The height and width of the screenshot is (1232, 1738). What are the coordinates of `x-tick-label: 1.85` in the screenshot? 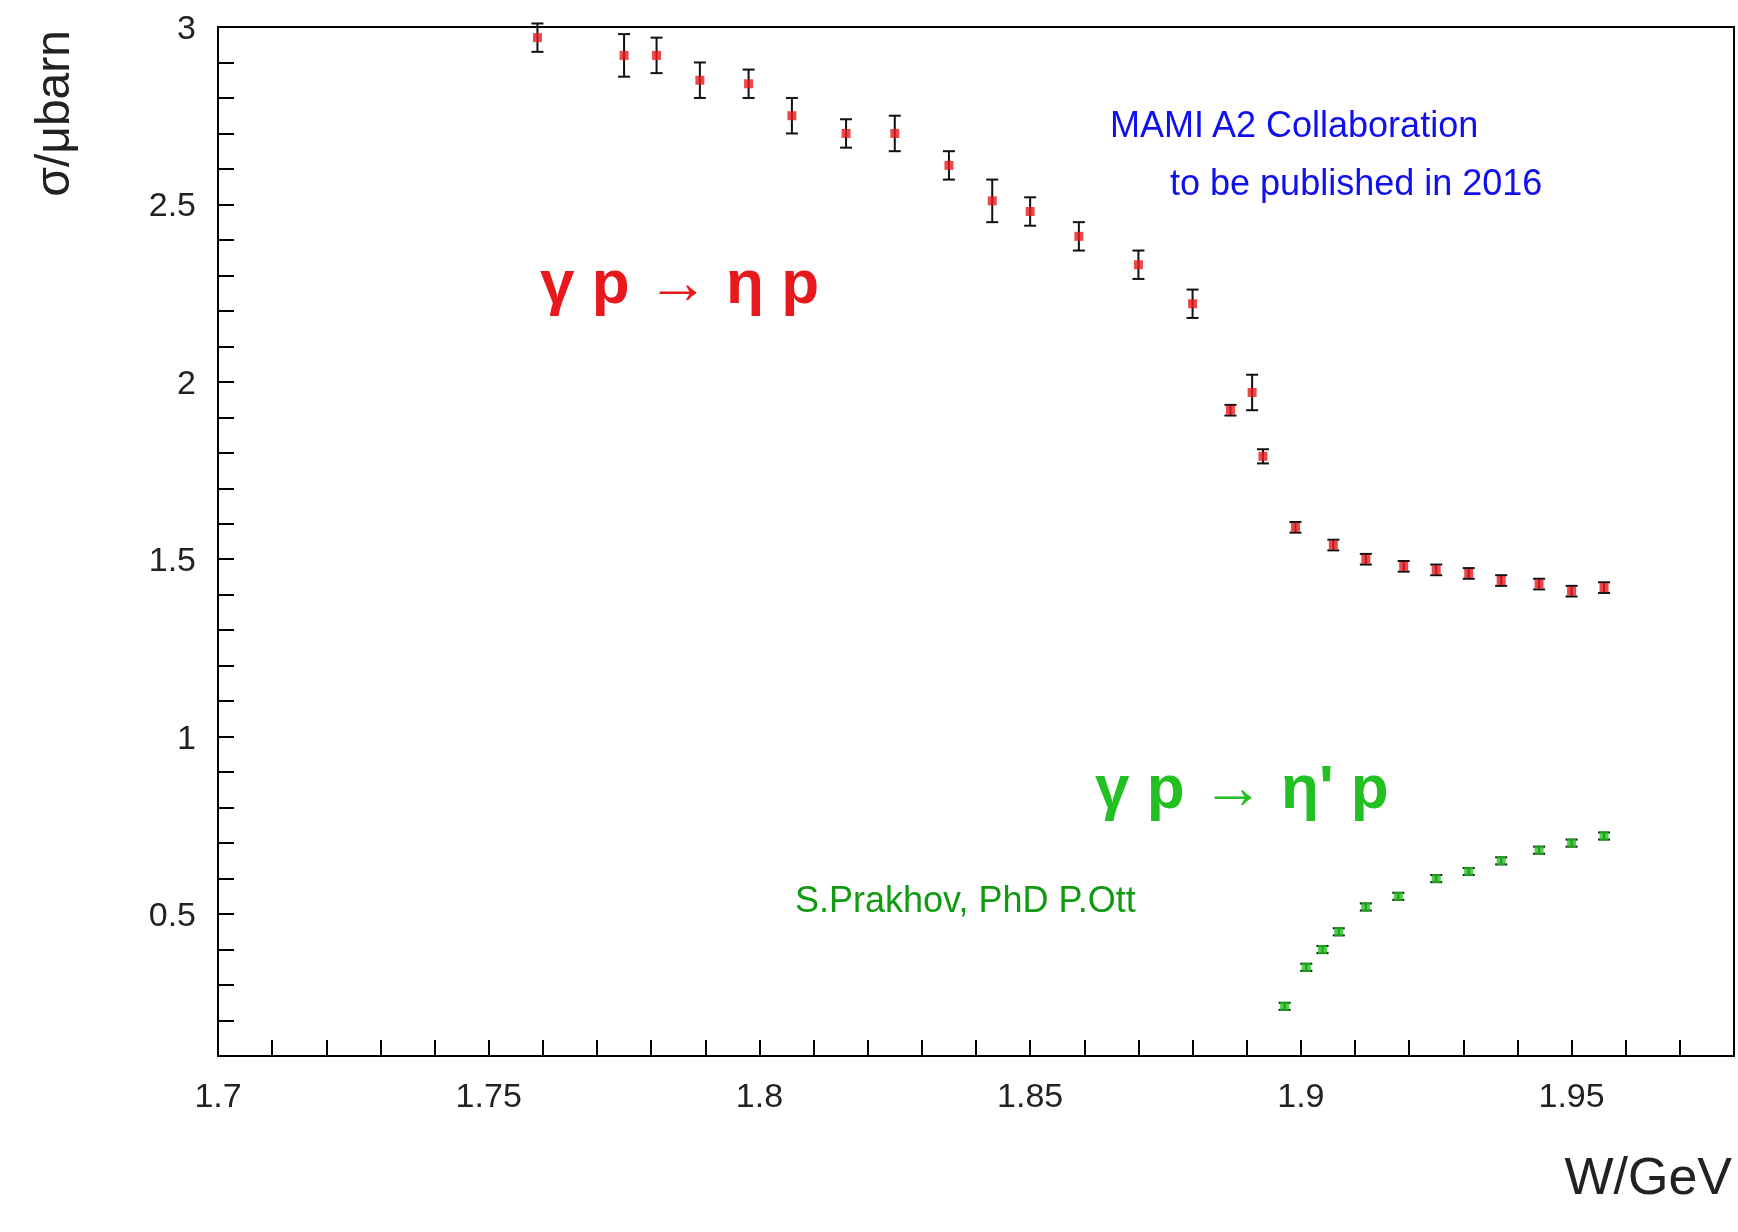 It's located at (1030, 1095).